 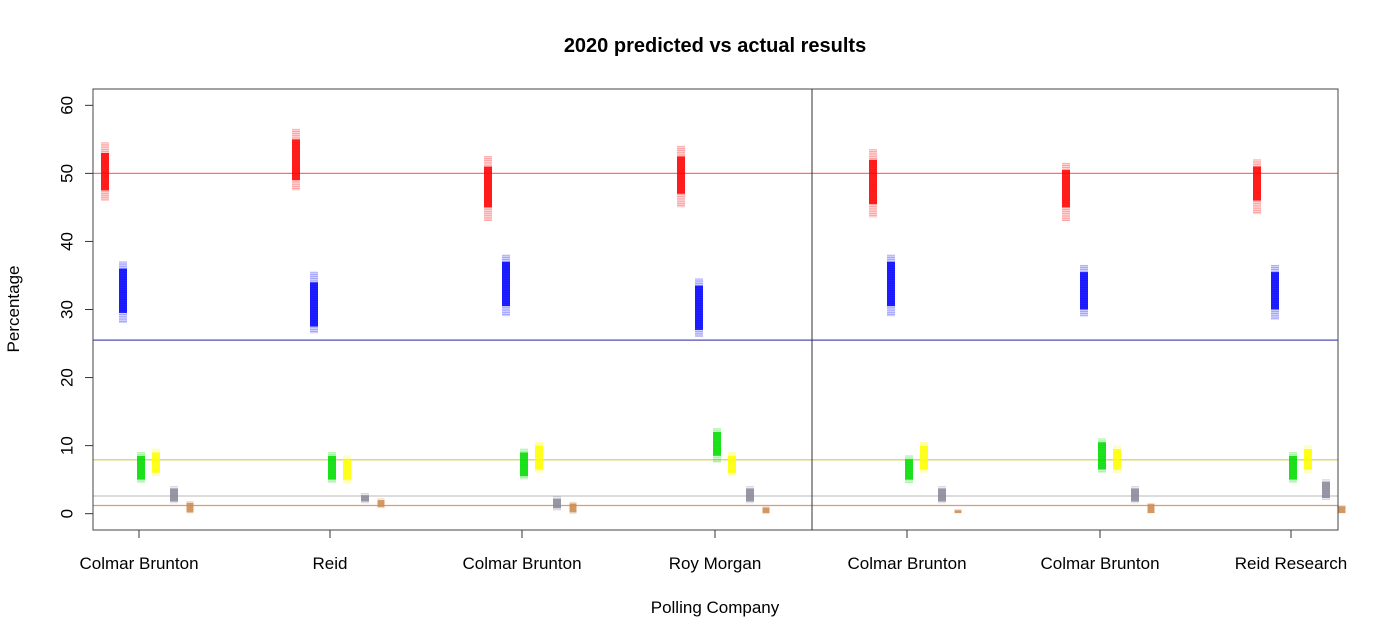 What do you see at coordinates (715, 563) in the screenshot?
I see `x-tick-label: Roy Morgan` at bounding box center [715, 563].